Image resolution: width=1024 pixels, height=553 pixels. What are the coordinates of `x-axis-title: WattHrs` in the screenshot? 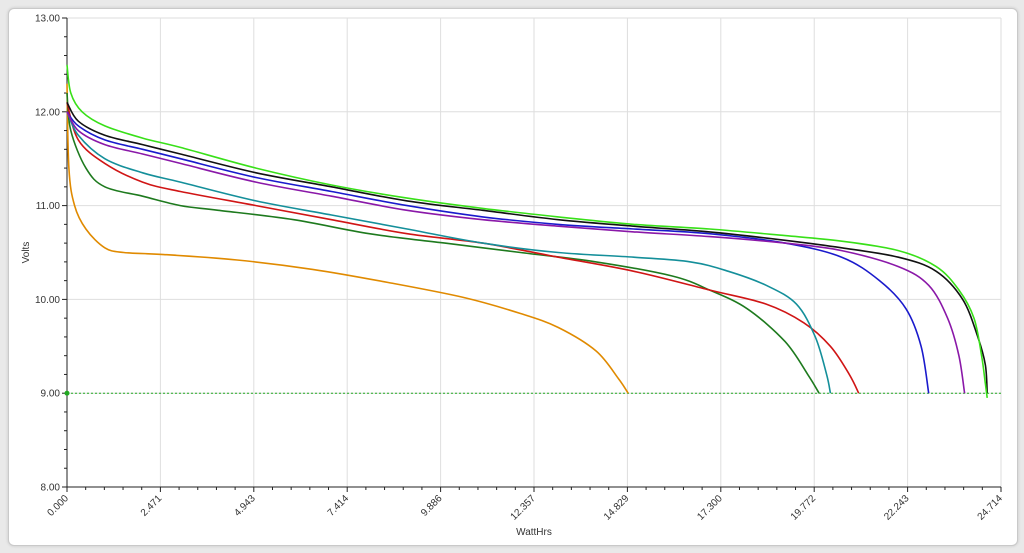 It's located at (534, 532).